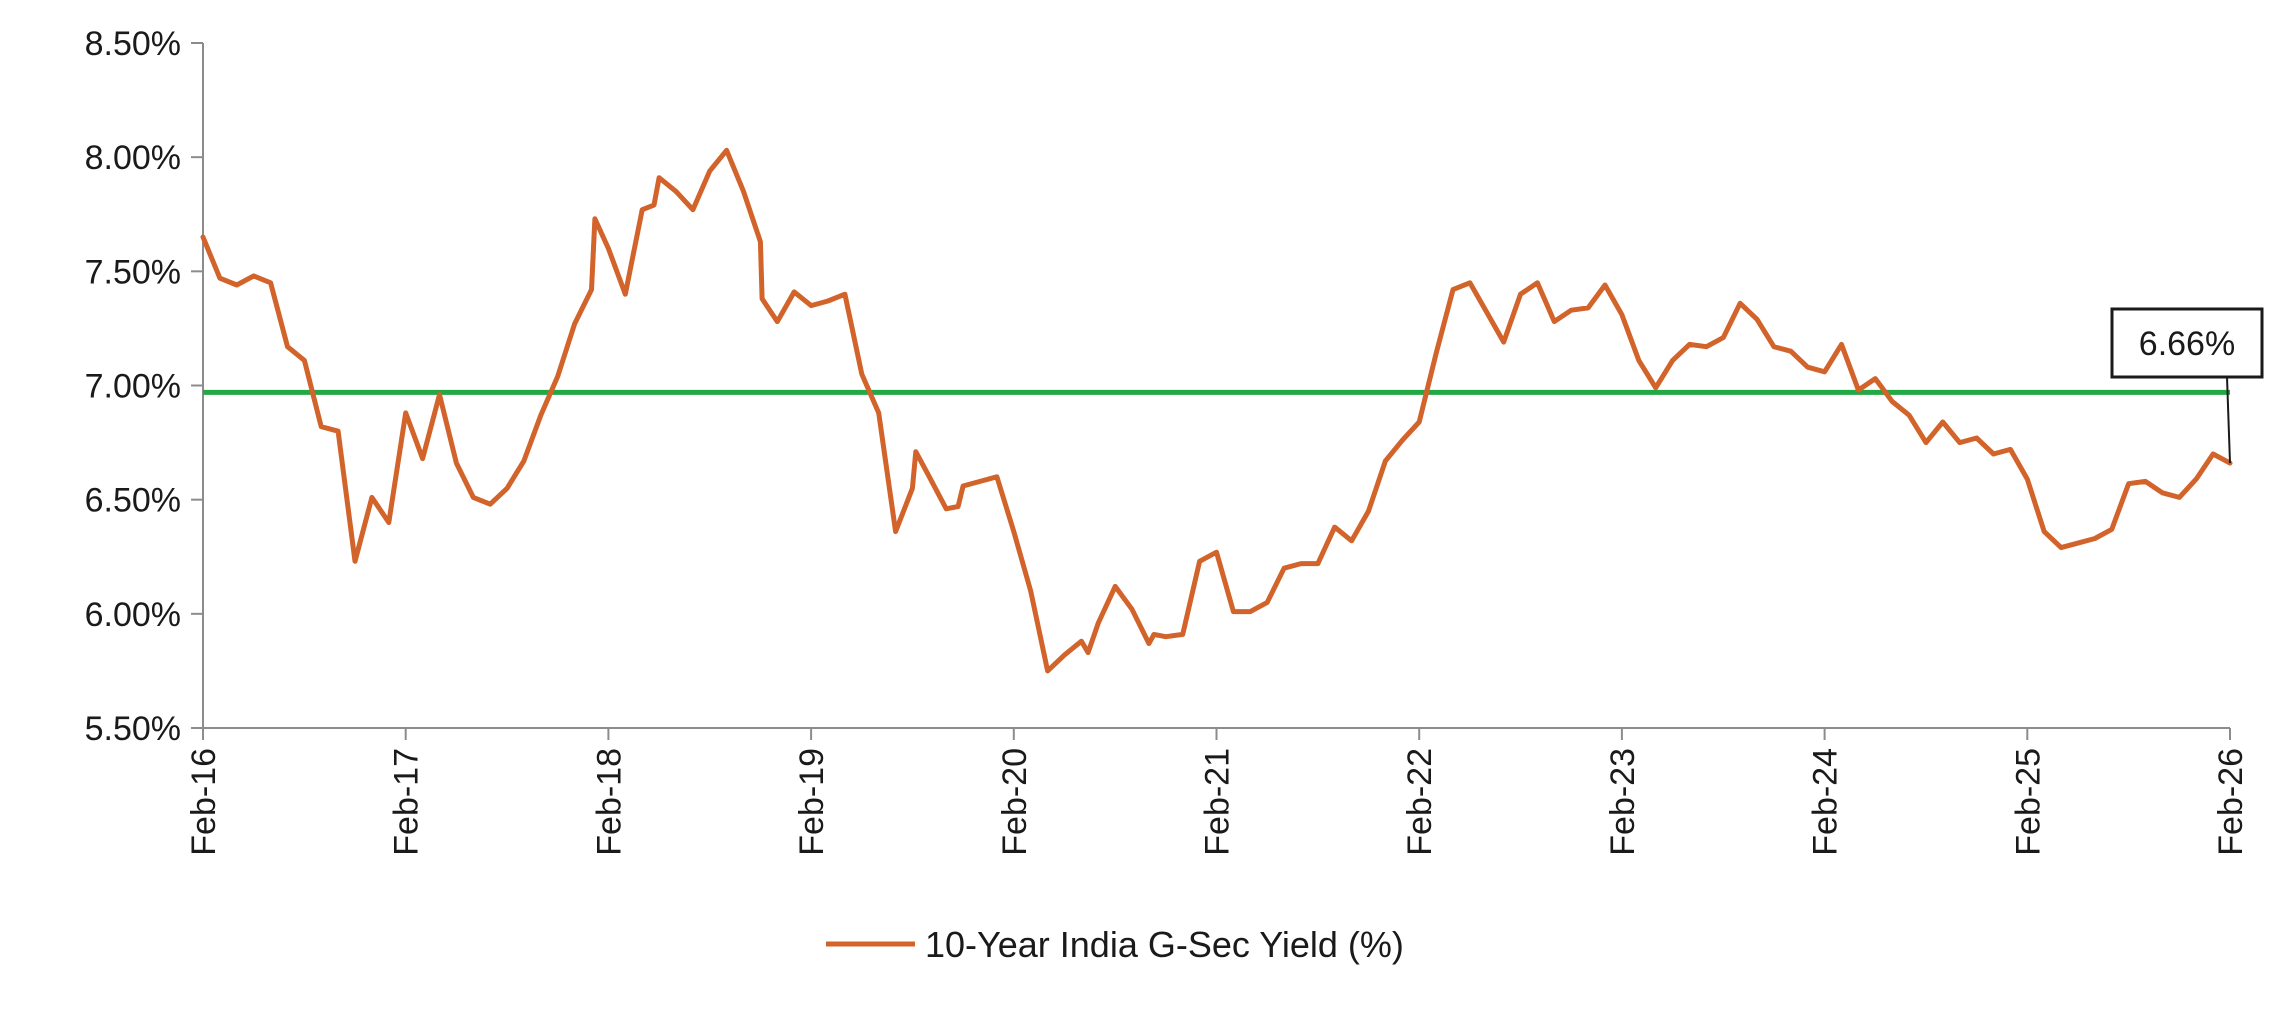 Image resolution: width=2294 pixels, height=1014 pixels. What do you see at coordinates (407, 802) in the screenshot?
I see `x-tick-label: Feb-17` at bounding box center [407, 802].